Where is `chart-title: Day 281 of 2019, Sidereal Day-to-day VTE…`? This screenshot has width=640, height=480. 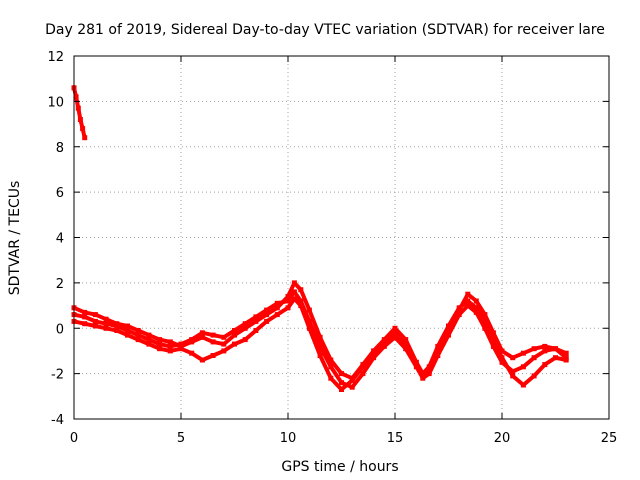
chart-title: Day 281 of 2019, Sidereal Day-to-day VTE… is located at coordinates (325, 30).